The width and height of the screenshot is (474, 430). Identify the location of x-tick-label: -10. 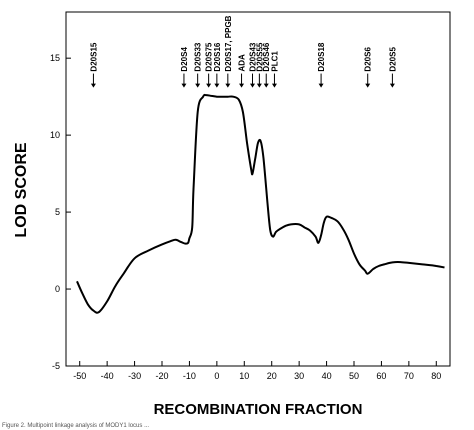
(189, 376).